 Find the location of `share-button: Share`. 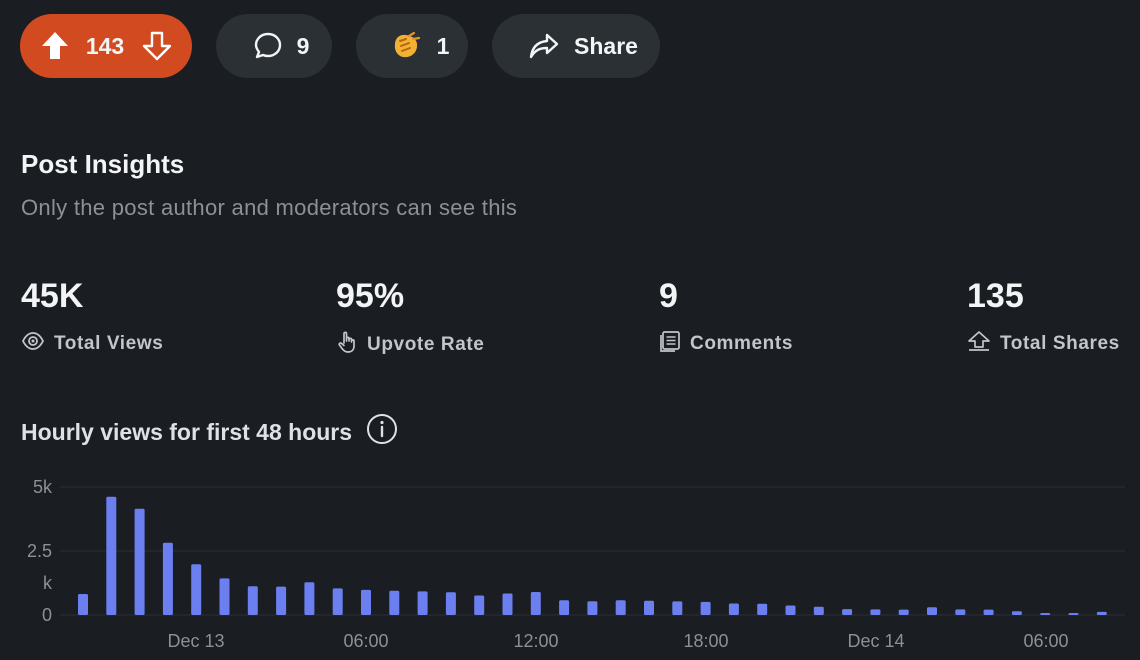

share-button: Share is located at coordinates (576, 46).